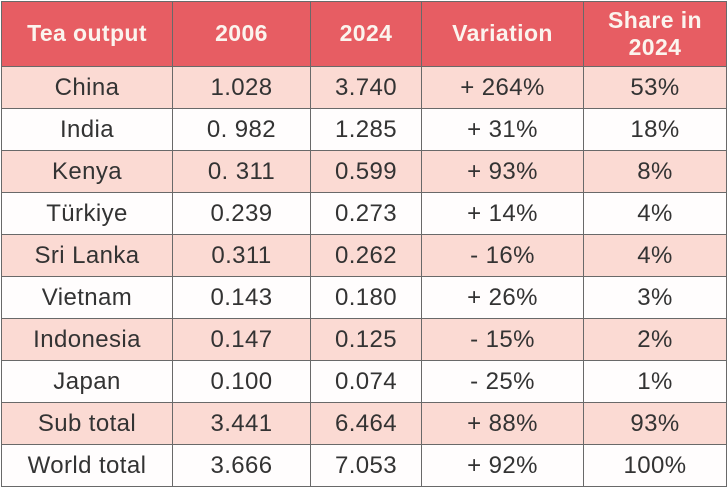 This screenshot has height=487, width=727. What do you see at coordinates (502, 213) in the screenshot?
I see `value-cell-variation: + 14%` at bounding box center [502, 213].